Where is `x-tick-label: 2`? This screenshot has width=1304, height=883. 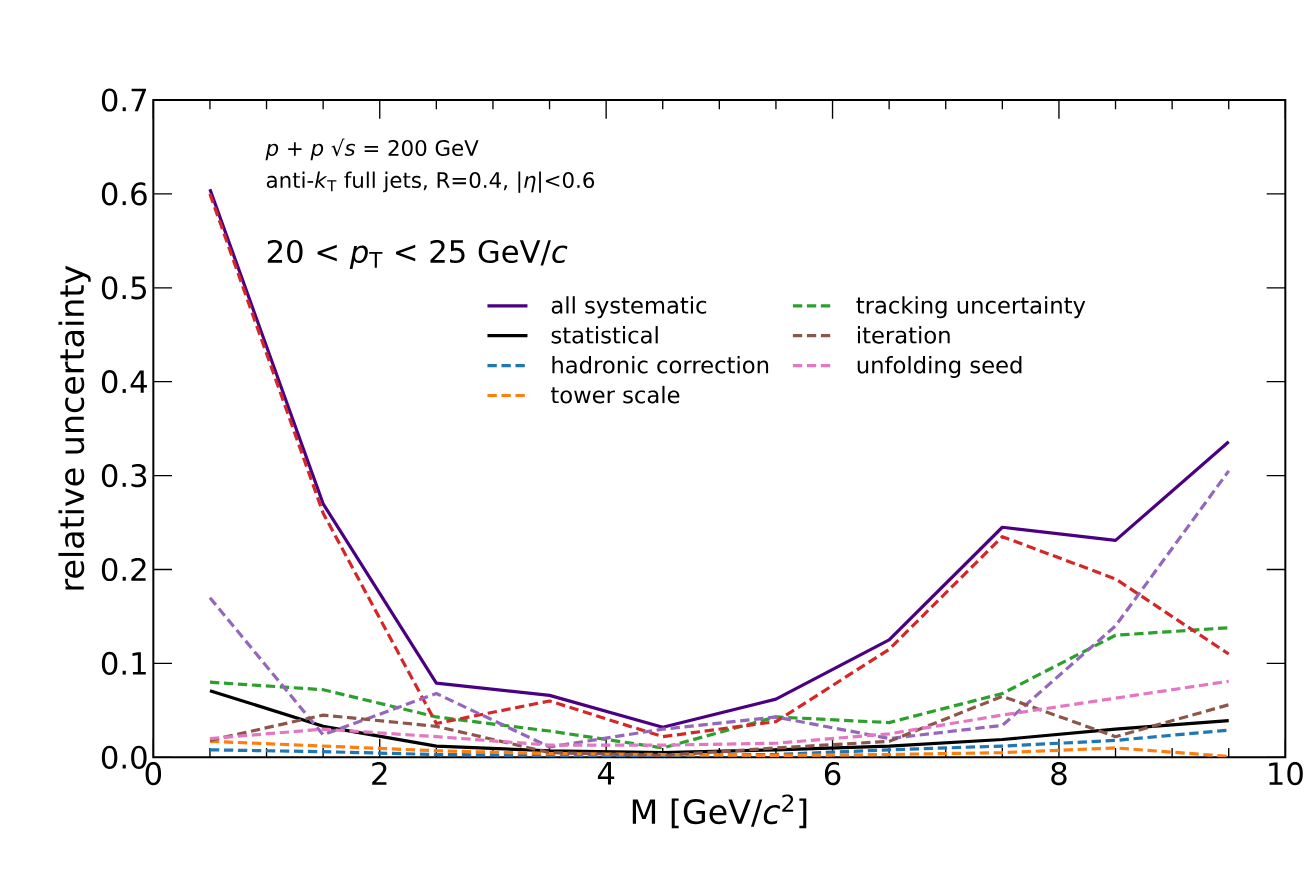 x-tick-label: 2 is located at coordinates (379, 773).